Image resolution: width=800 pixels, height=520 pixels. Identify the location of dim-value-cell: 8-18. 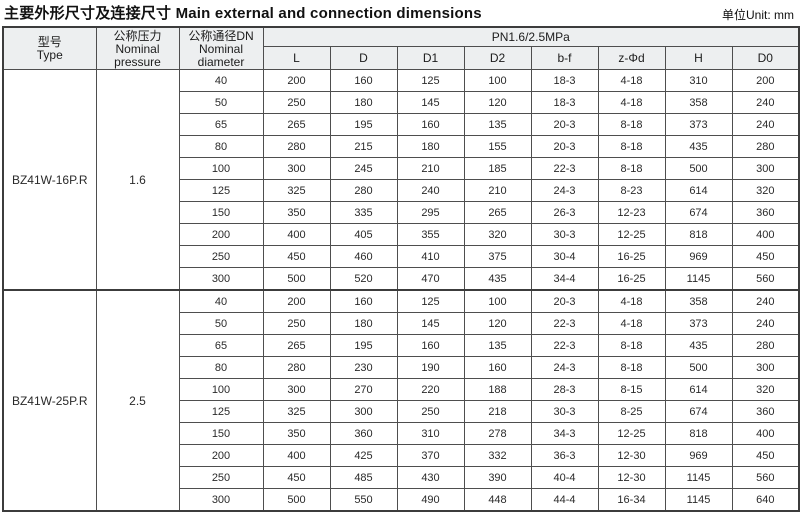
(631, 367).